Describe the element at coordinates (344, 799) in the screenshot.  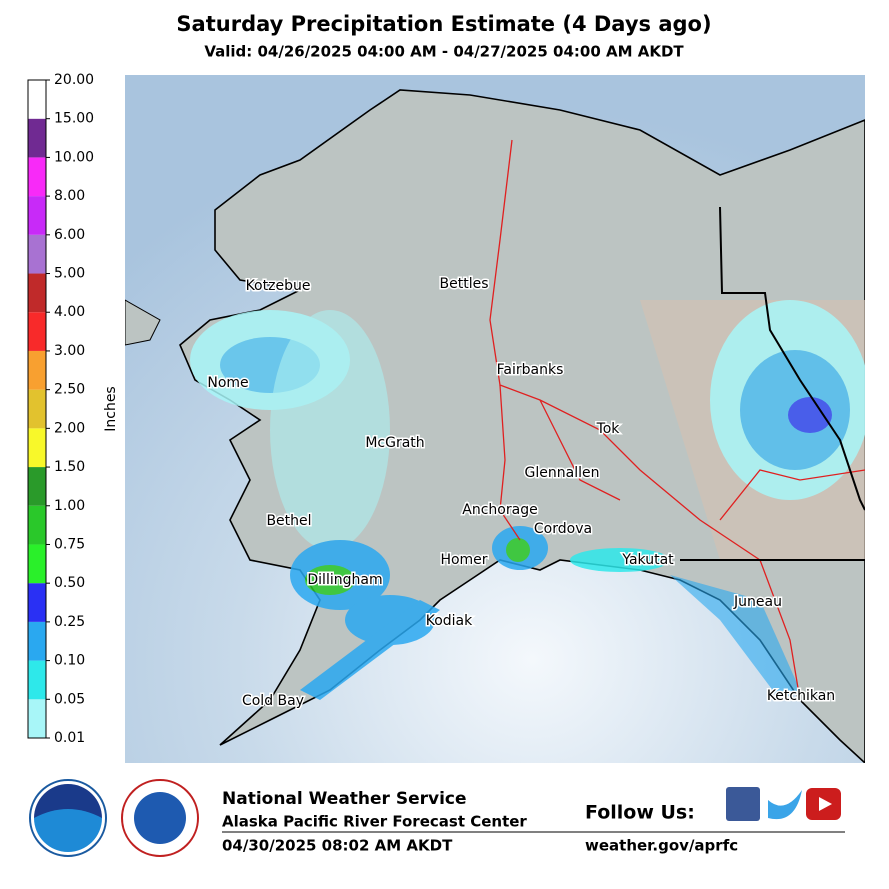
I see `agency: National Weather Service` at that location.